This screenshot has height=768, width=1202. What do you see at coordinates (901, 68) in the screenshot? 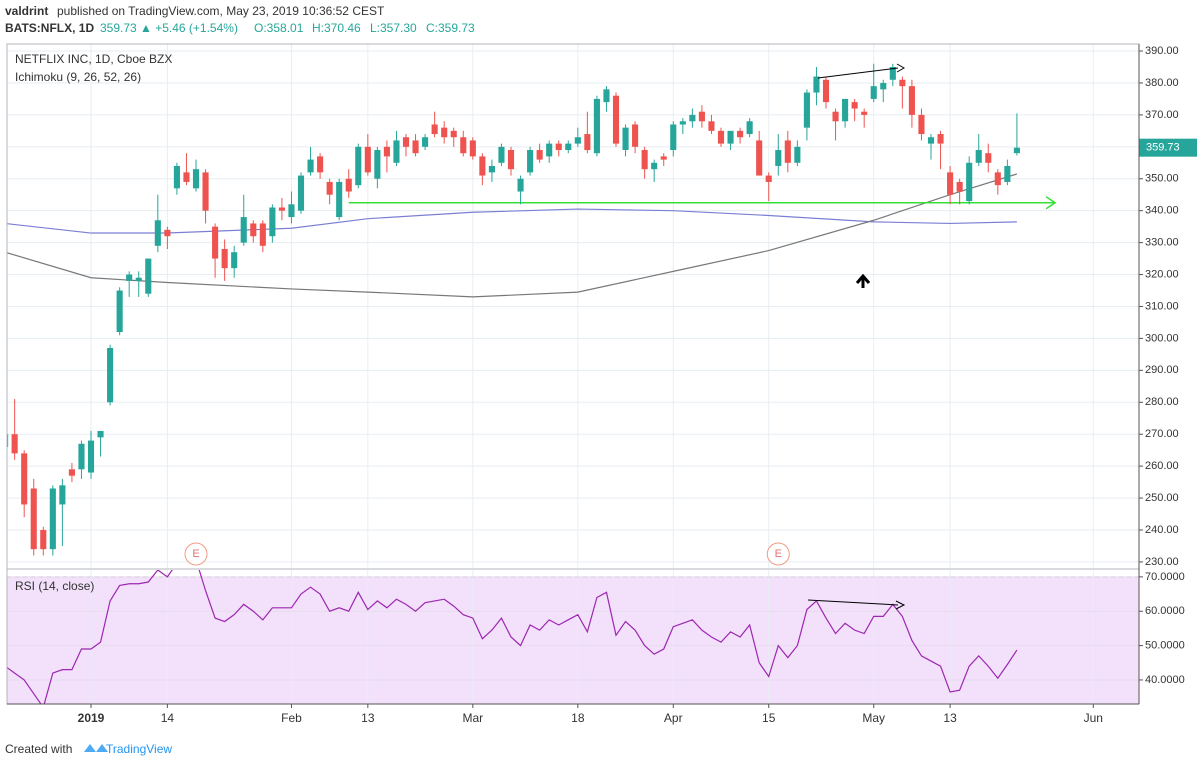
I see `trend-arrow-head` at bounding box center [901, 68].